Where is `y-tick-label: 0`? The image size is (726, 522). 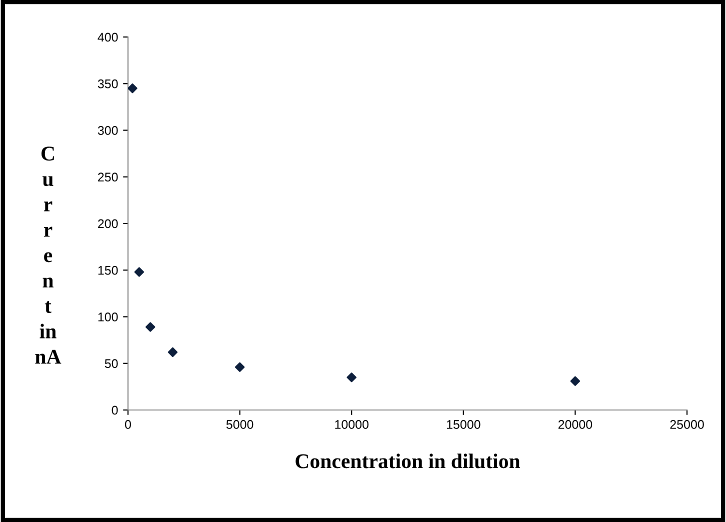 y-tick-label: 0 is located at coordinates (115, 410).